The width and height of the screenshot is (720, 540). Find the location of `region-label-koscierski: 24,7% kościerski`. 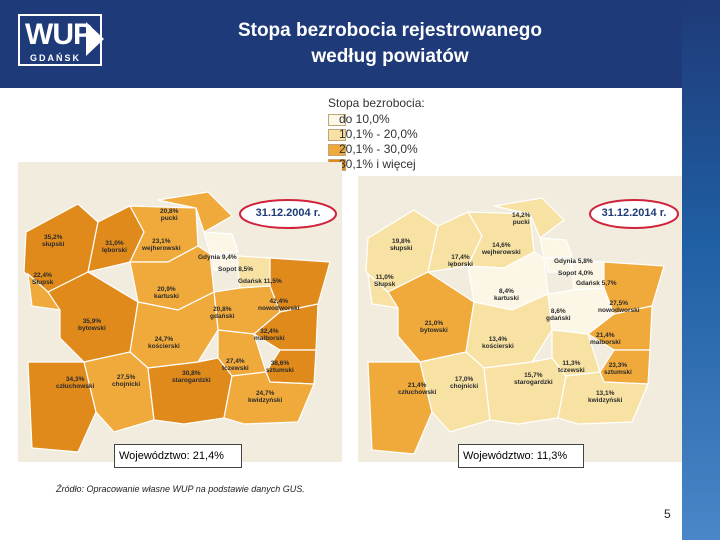

region-label-koscierski: 24,7% kościerski is located at coordinates (164, 343).